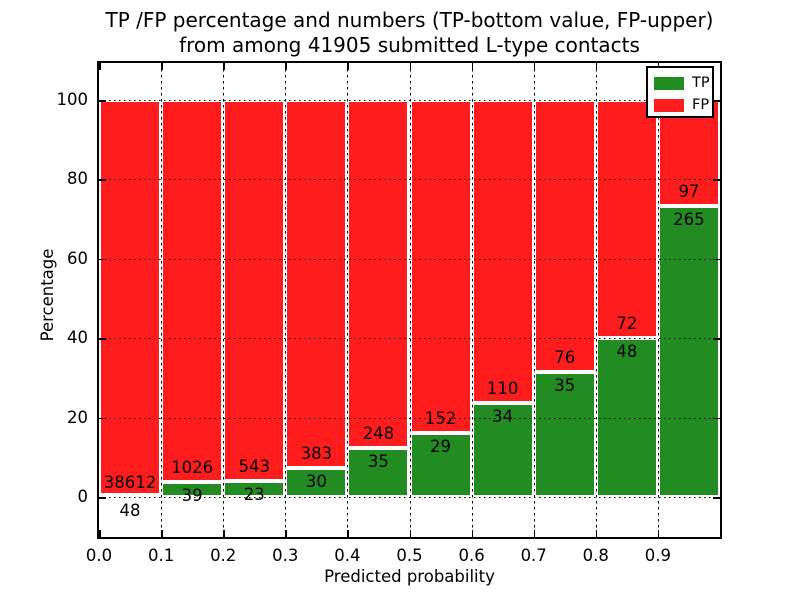  What do you see at coordinates (47, 295) in the screenshot?
I see `y-axis-label: Percentage` at bounding box center [47, 295].